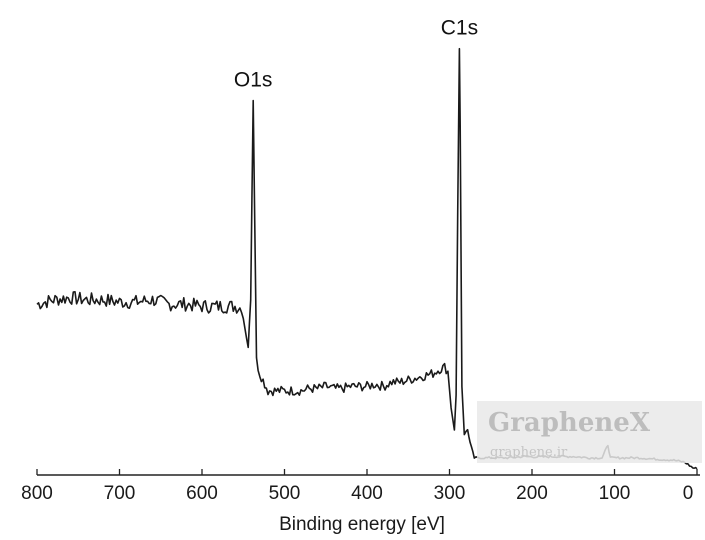 The height and width of the screenshot is (540, 705). What do you see at coordinates (450, 493) in the screenshot?
I see `x-tick-label: 300` at bounding box center [450, 493].